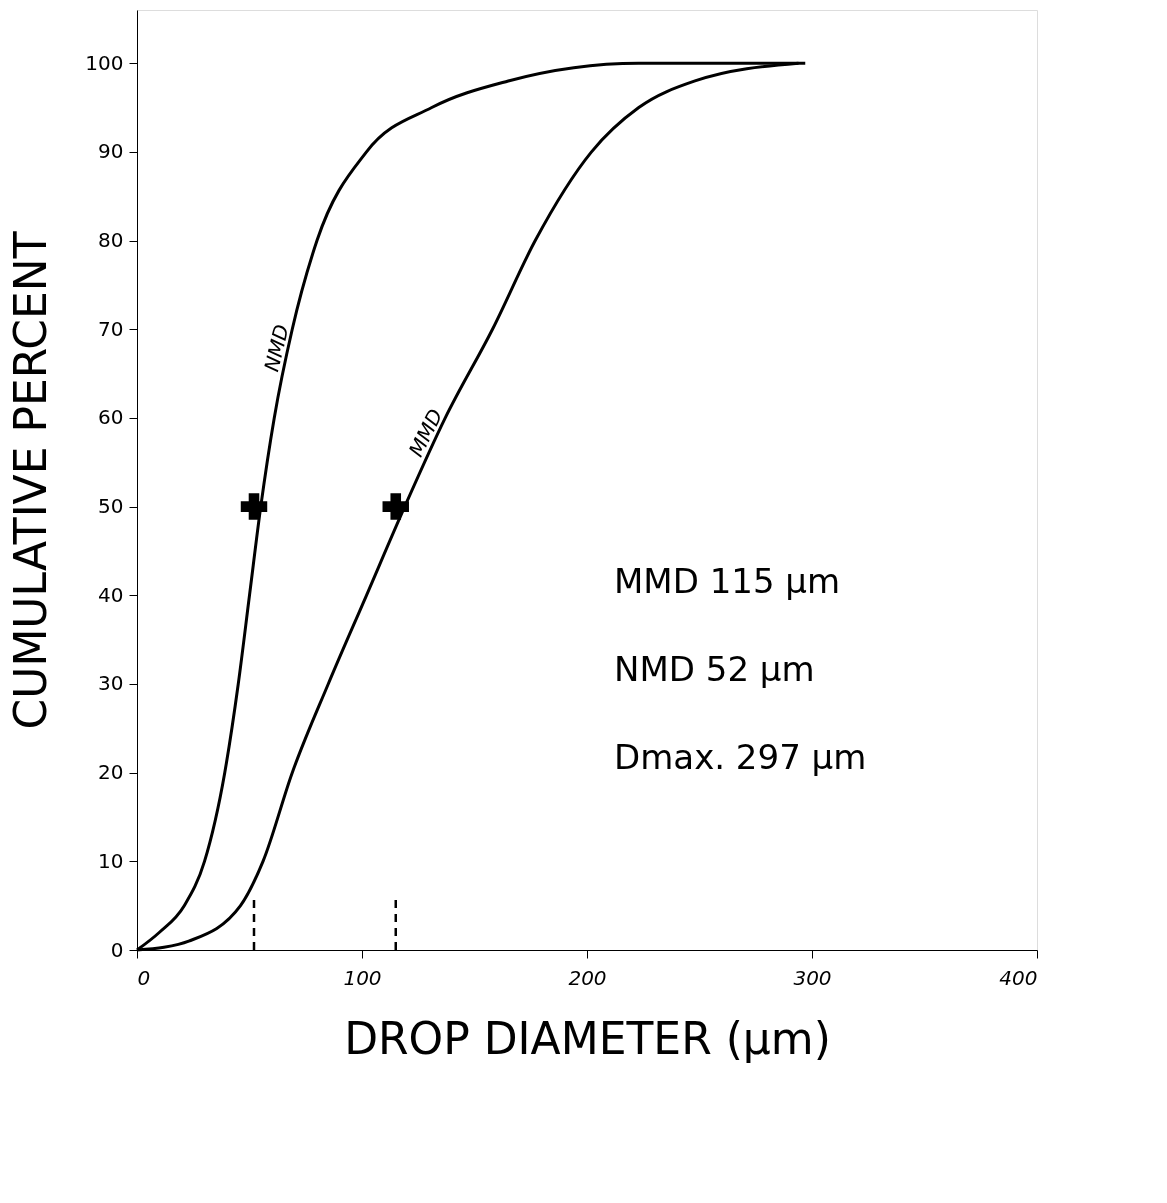 This screenshot has height=1203, width=1167. What do you see at coordinates (727, 581) in the screenshot?
I see `annotation: MMD 115 µm` at bounding box center [727, 581].